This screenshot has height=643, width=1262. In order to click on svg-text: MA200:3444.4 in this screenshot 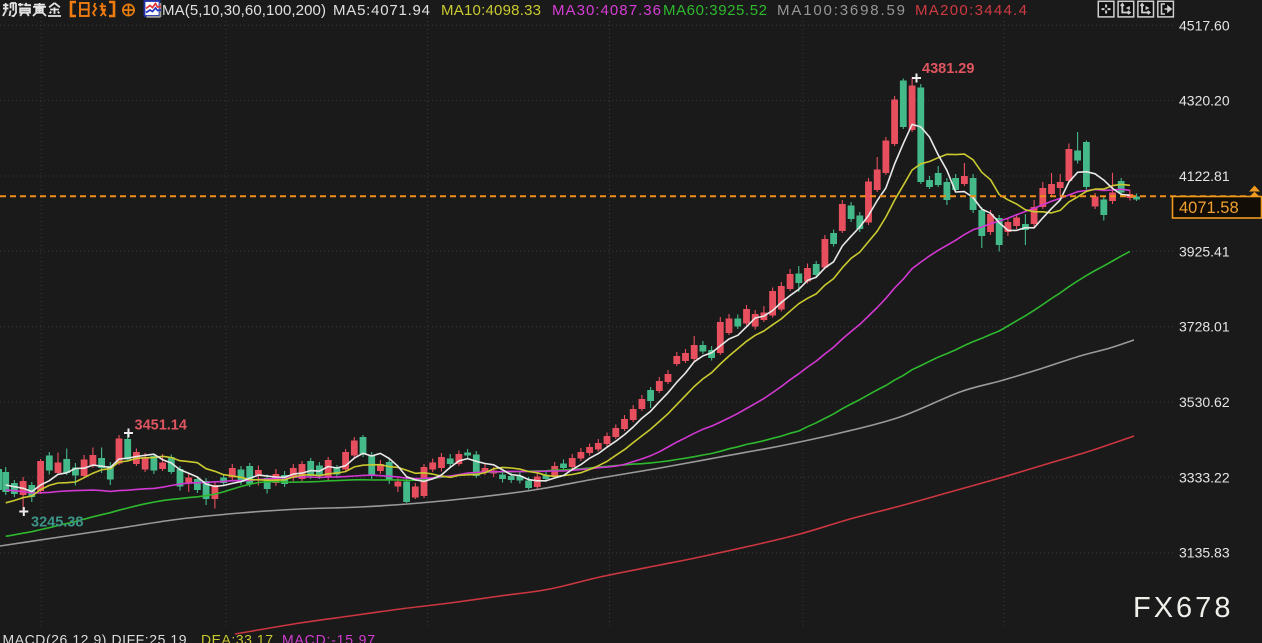, I will do `click(971, 10)`.